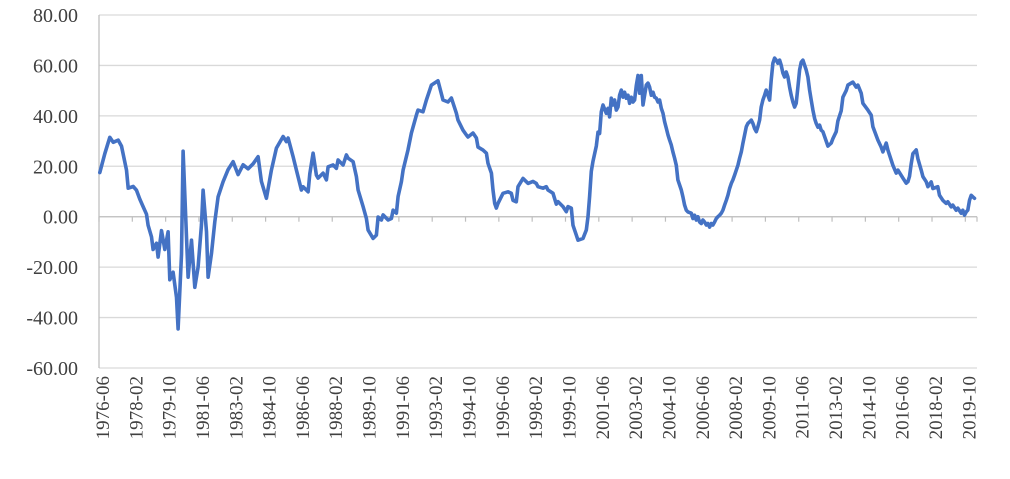 This screenshot has height=479, width=1010. Describe the element at coordinates (55, 117) in the screenshot. I see `y-axis-label: 40.00` at that location.